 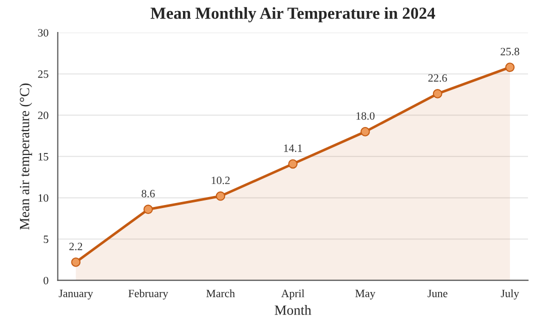 What do you see at coordinates (25, 157) in the screenshot?
I see `y-axis-title: Mean air temperature (°C)` at bounding box center [25, 157].